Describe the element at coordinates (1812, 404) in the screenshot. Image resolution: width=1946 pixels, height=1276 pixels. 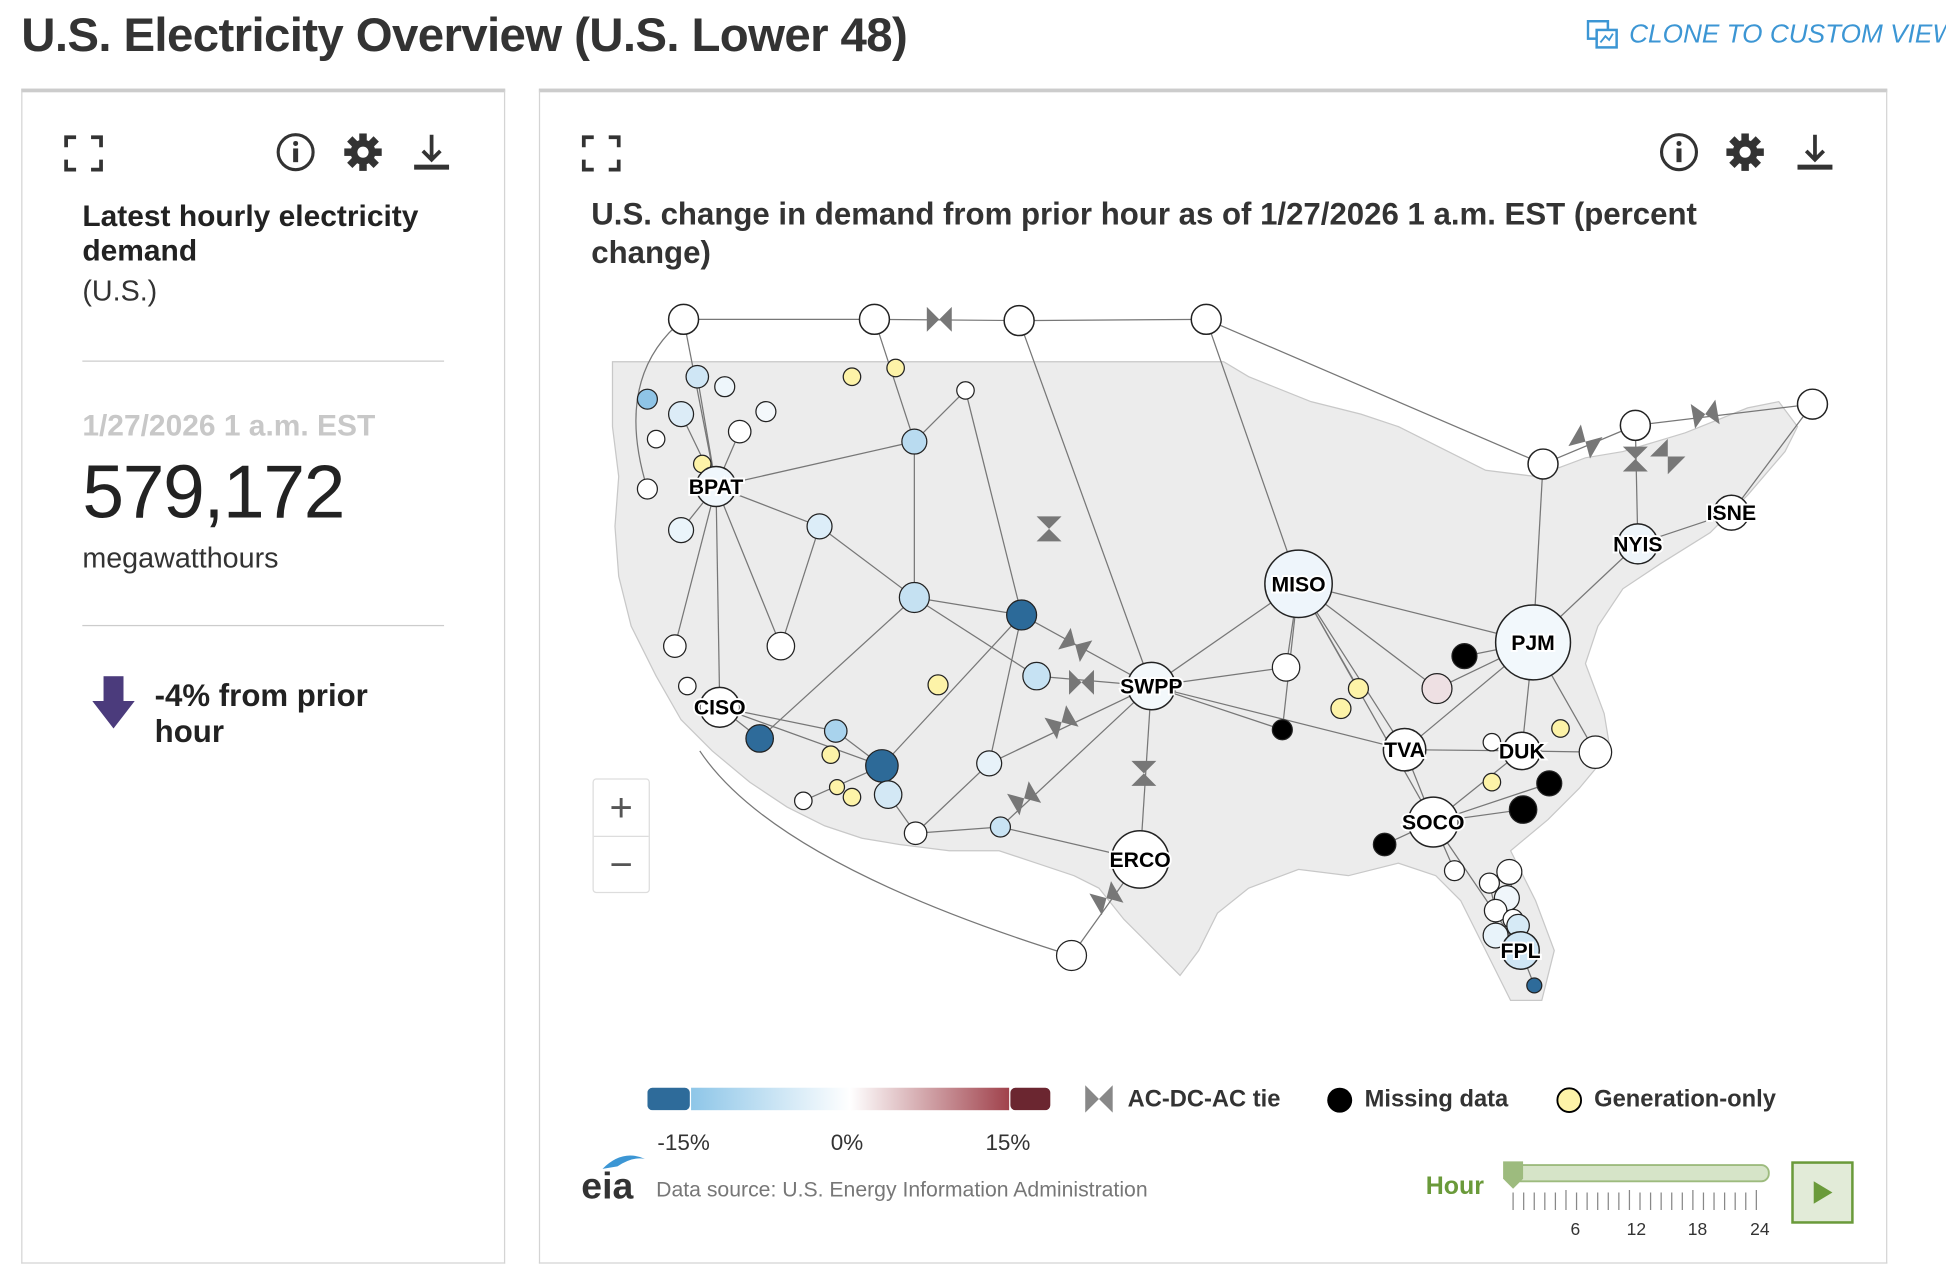
I see `ba-node-n7` at that location.